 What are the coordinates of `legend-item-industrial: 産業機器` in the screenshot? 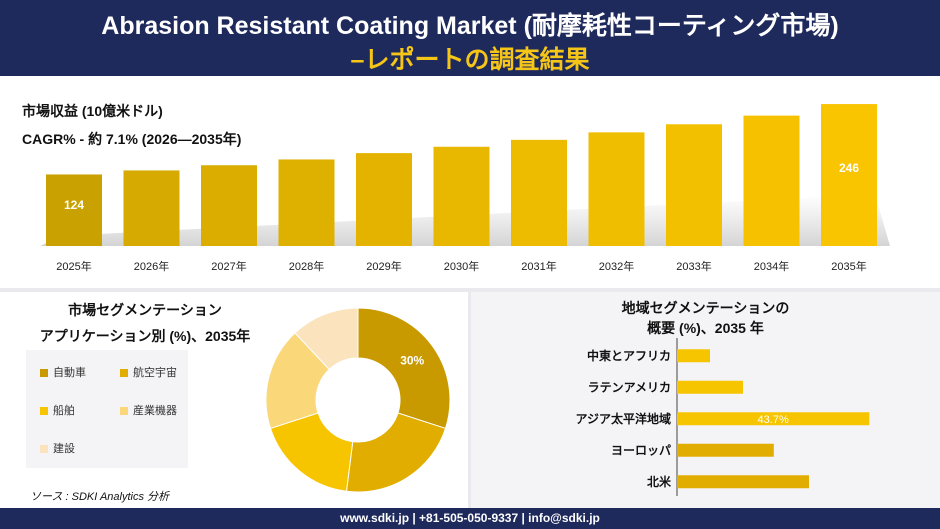 It's located at (148, 410).